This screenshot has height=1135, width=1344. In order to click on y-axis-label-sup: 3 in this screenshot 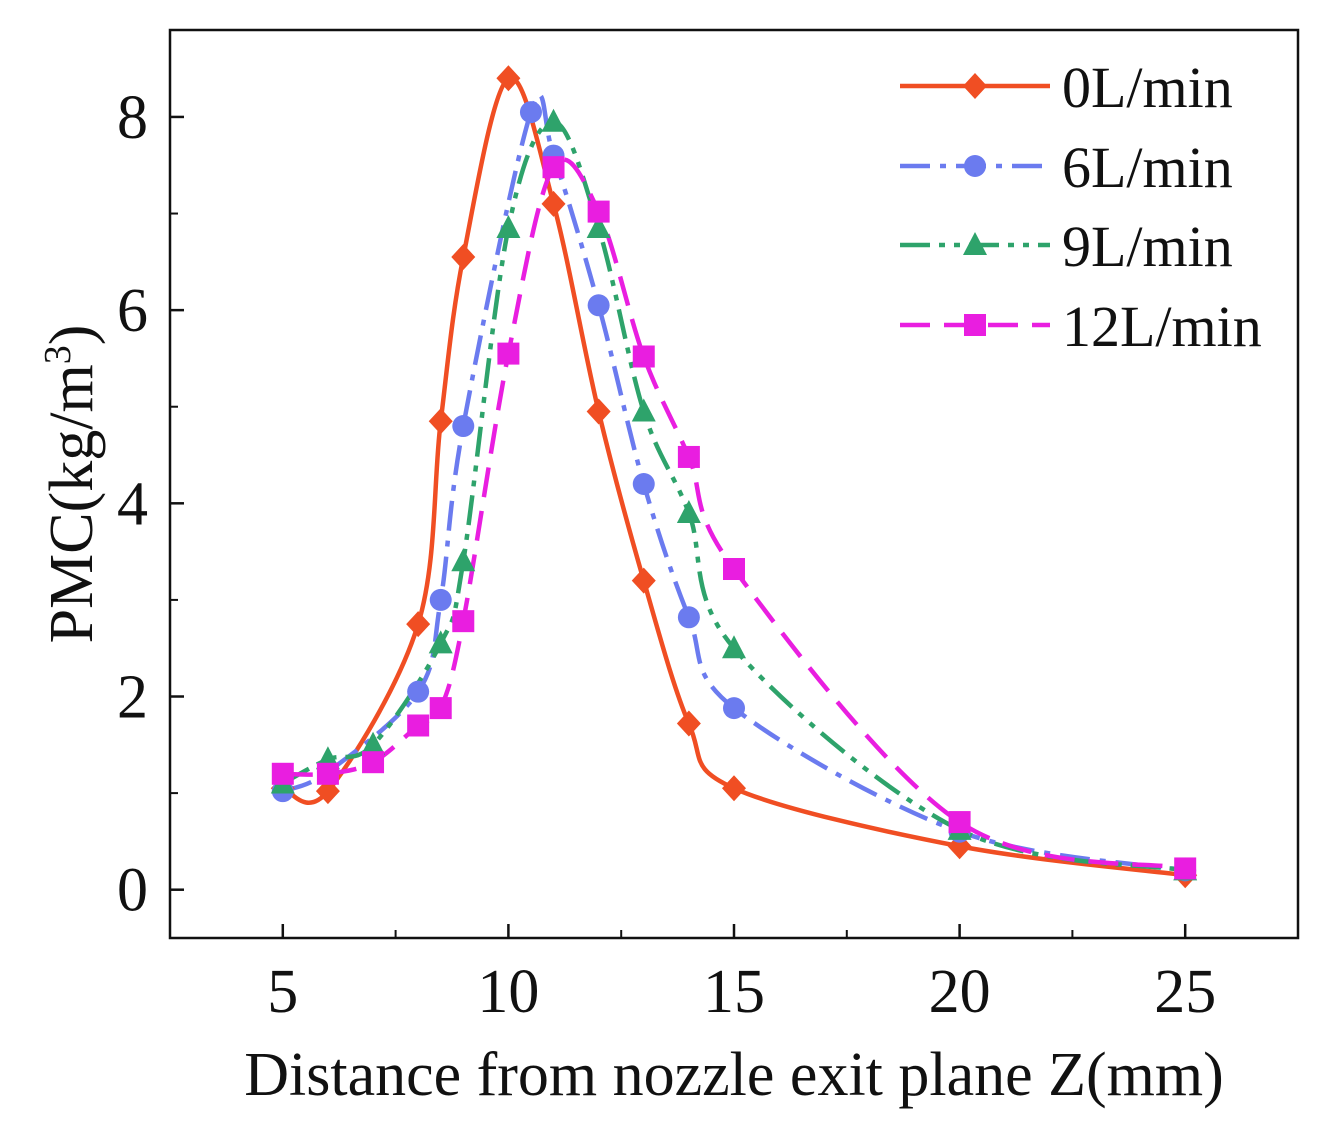, I will do `click(58, 354)`.